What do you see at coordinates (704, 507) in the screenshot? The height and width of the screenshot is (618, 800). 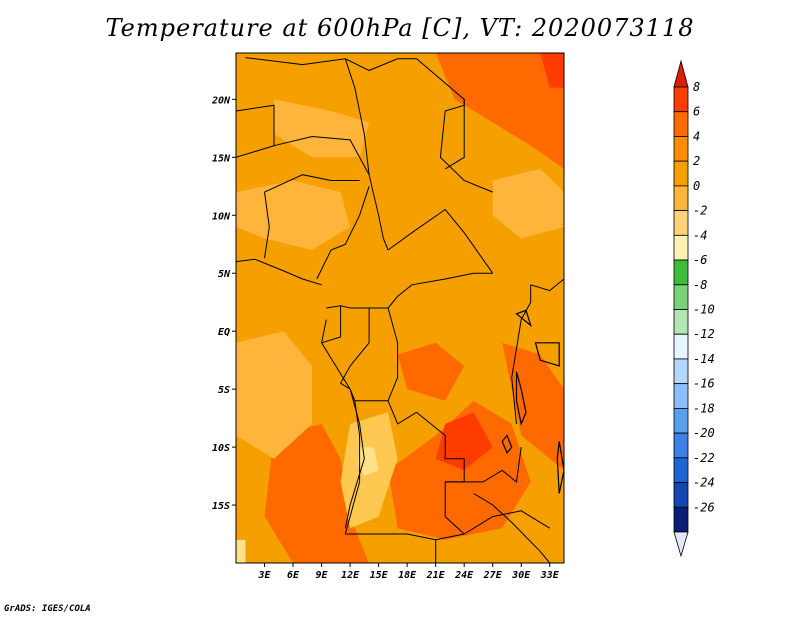 I see `colorbar-label: -26` at bounding box center [704, 507].